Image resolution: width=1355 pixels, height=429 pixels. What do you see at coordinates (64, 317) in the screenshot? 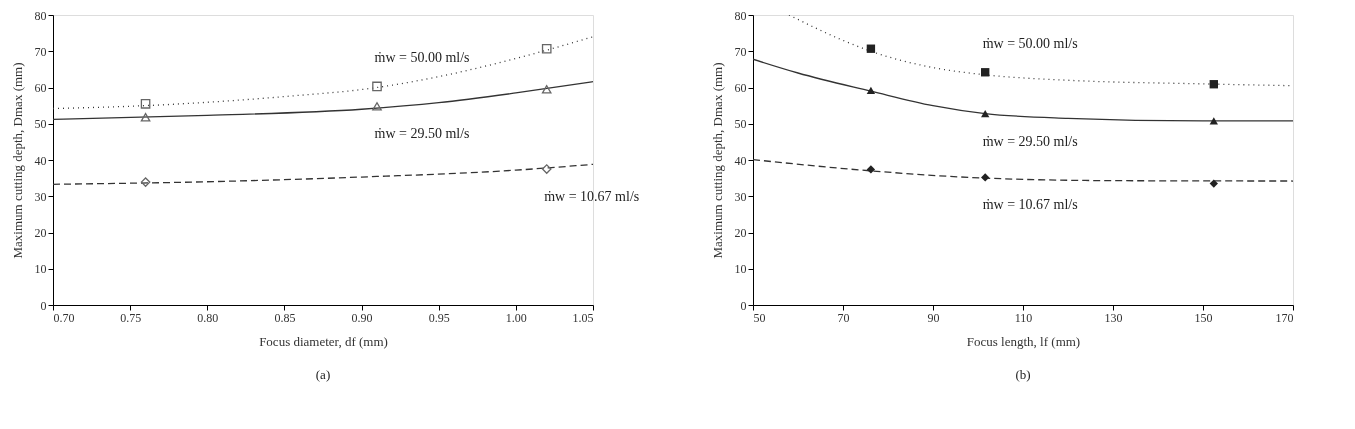
I see `x-tick-label: 0.70` at bounding box center [64, 317].